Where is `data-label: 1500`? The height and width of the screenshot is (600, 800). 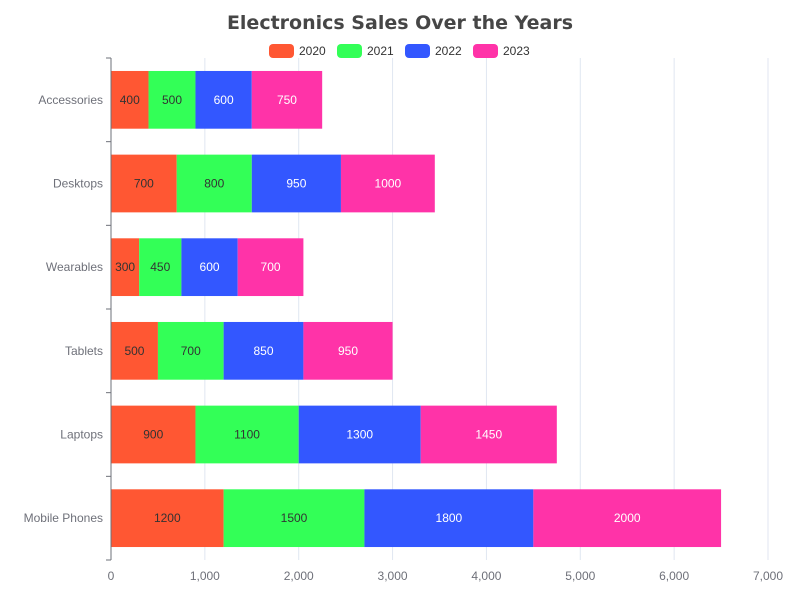
data-label: 1500 is located at coordinates (294, 518).